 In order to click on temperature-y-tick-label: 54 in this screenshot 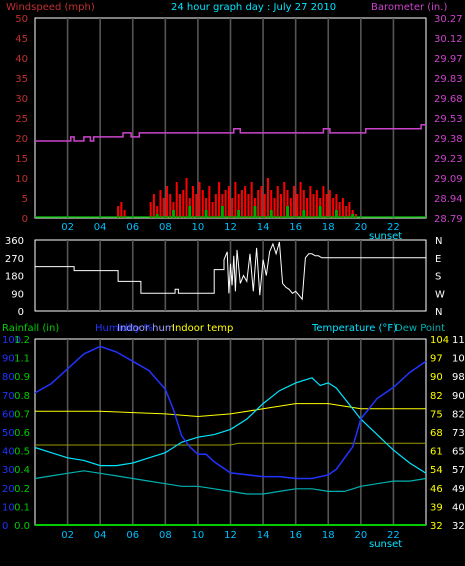, I will do `click(436, 470)`.